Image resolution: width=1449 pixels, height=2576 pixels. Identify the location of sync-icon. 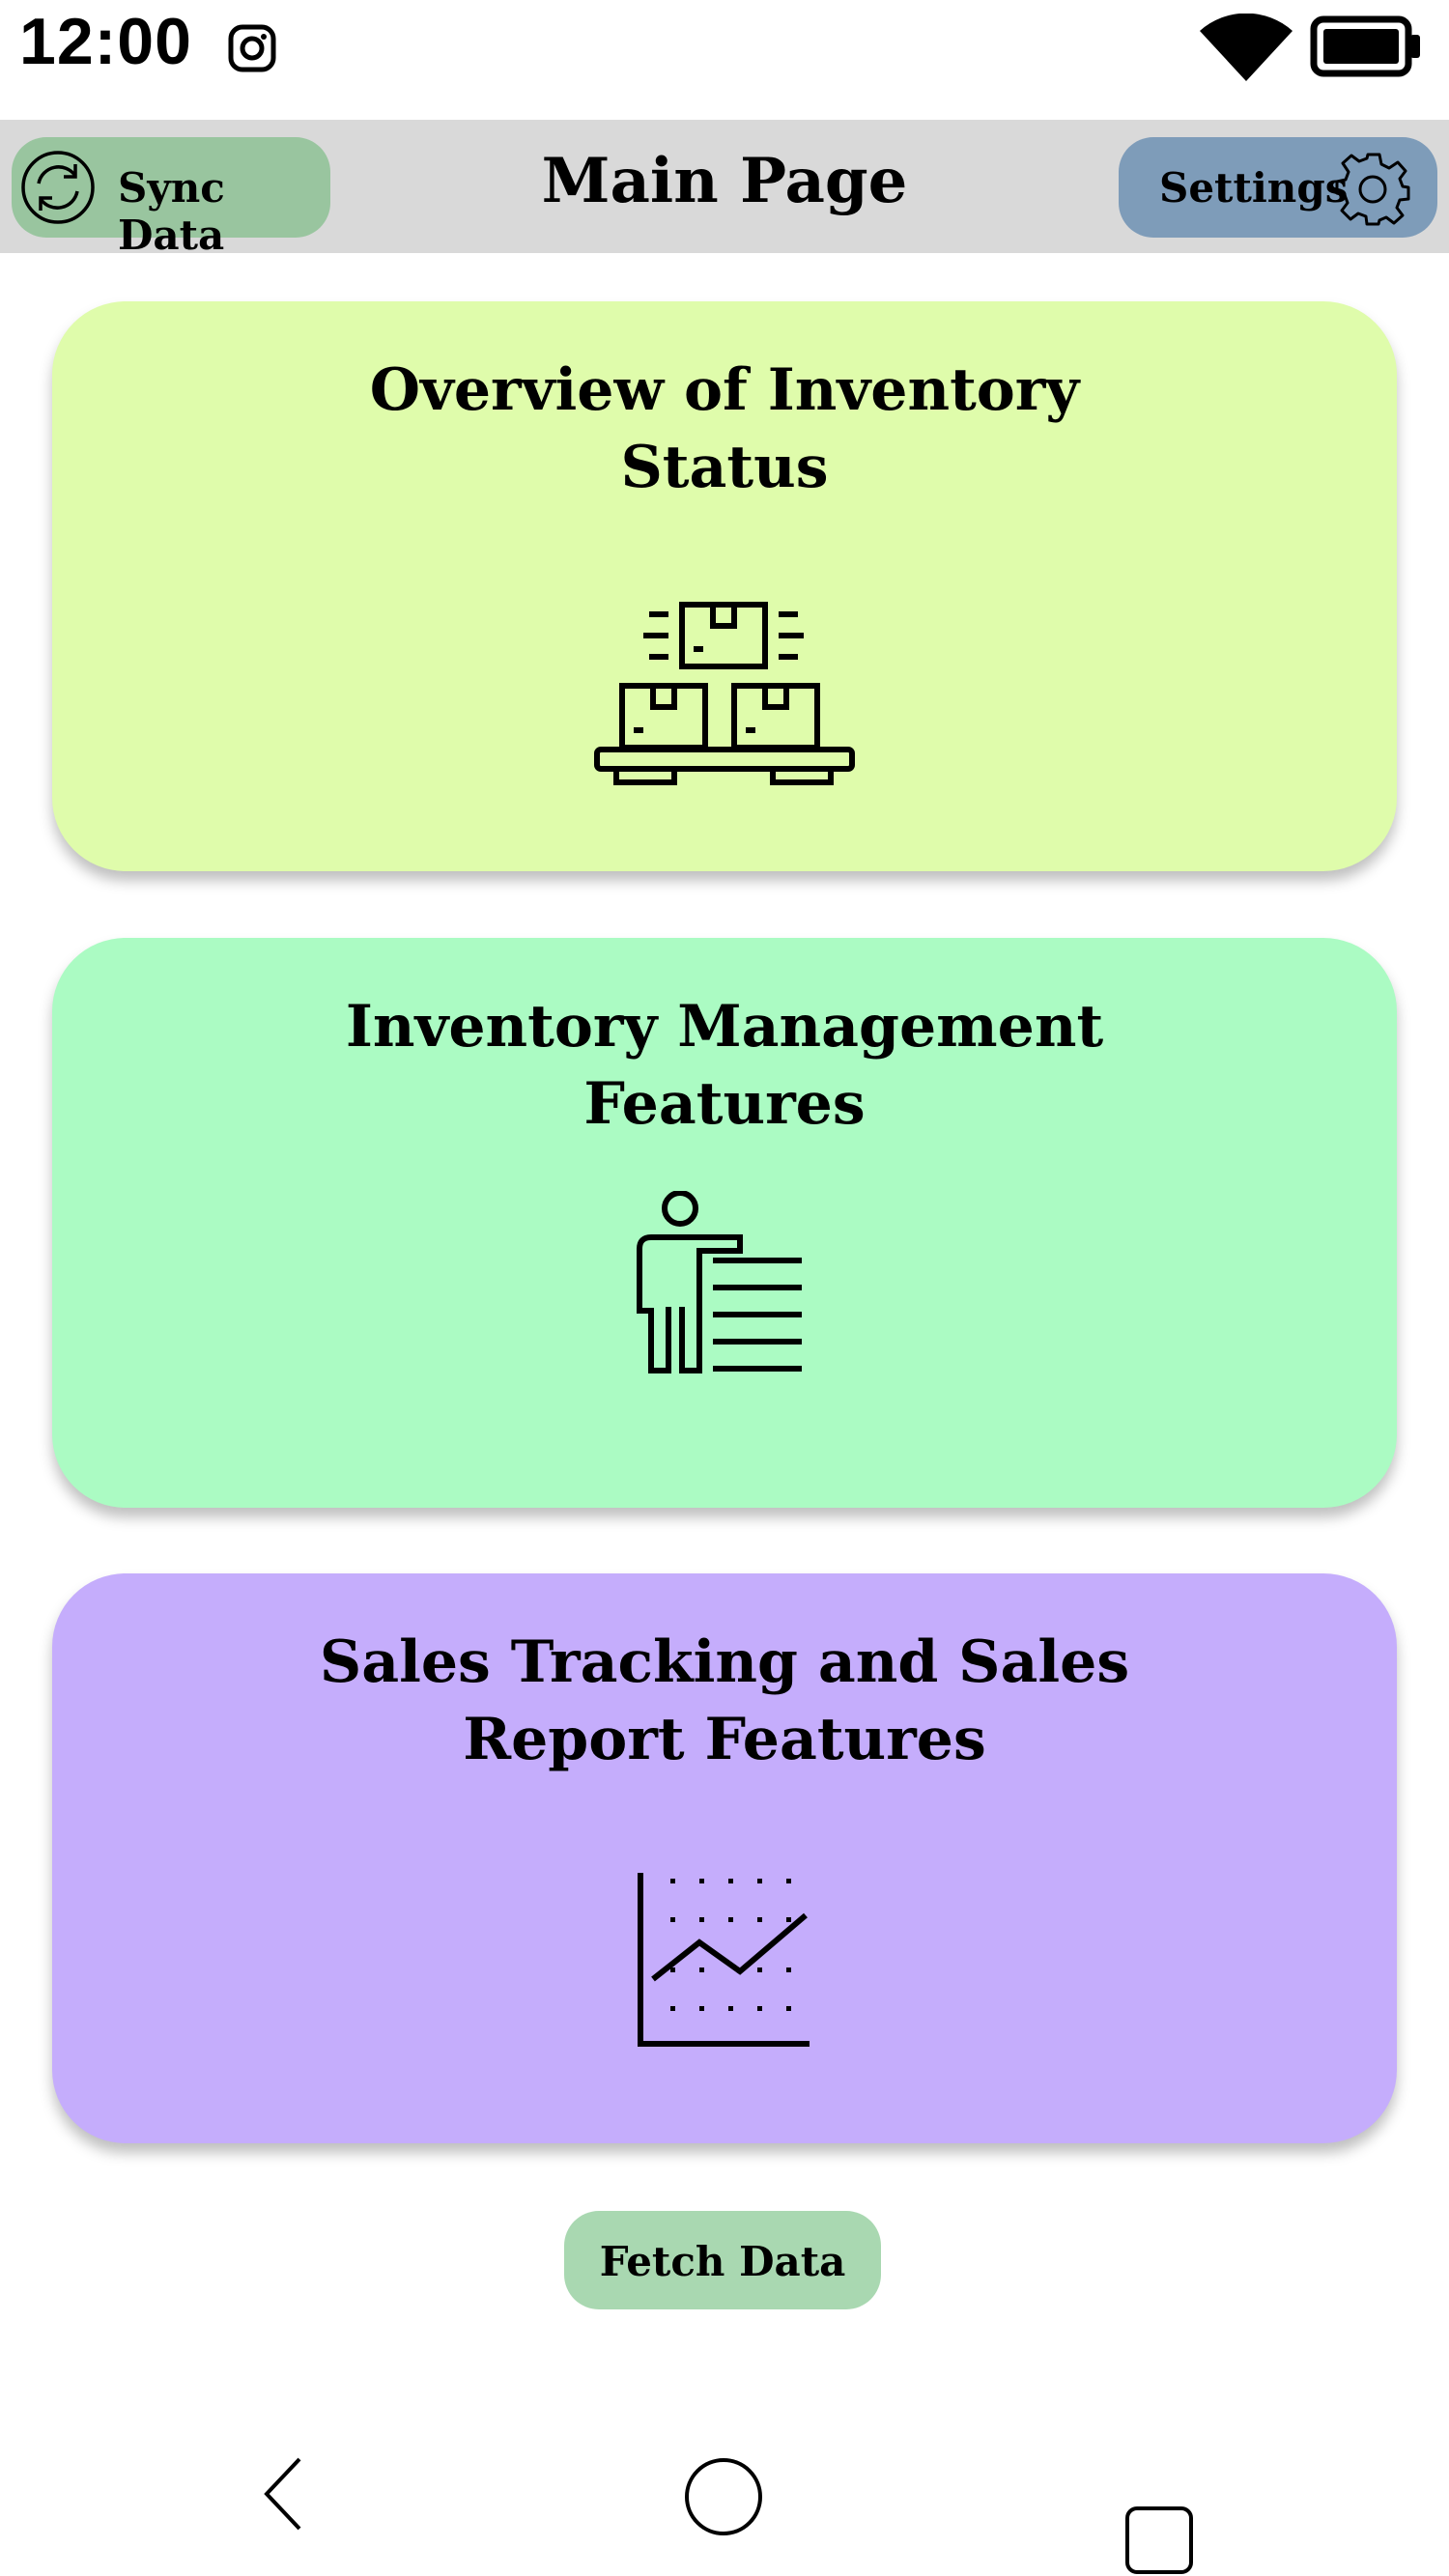
(58, 187).